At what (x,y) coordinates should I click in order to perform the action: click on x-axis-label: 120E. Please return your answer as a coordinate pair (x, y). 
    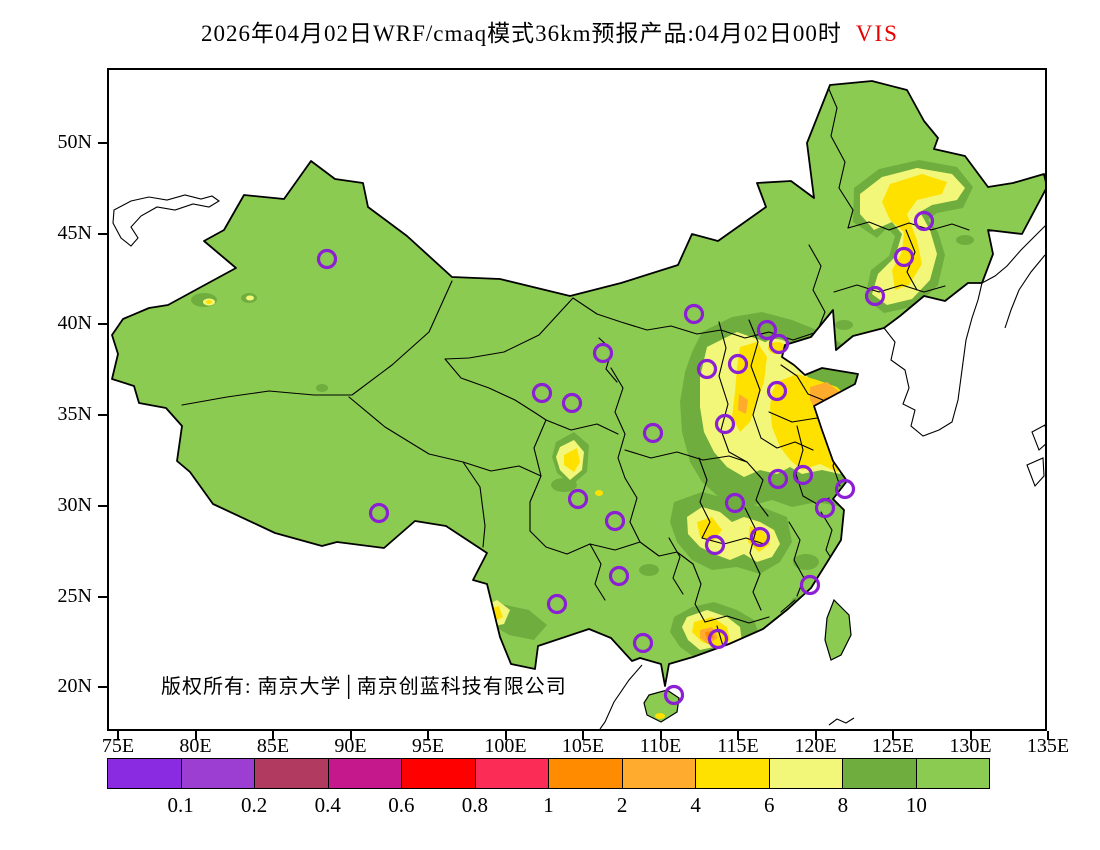
    Looking at the image, I should click on (815, 746).